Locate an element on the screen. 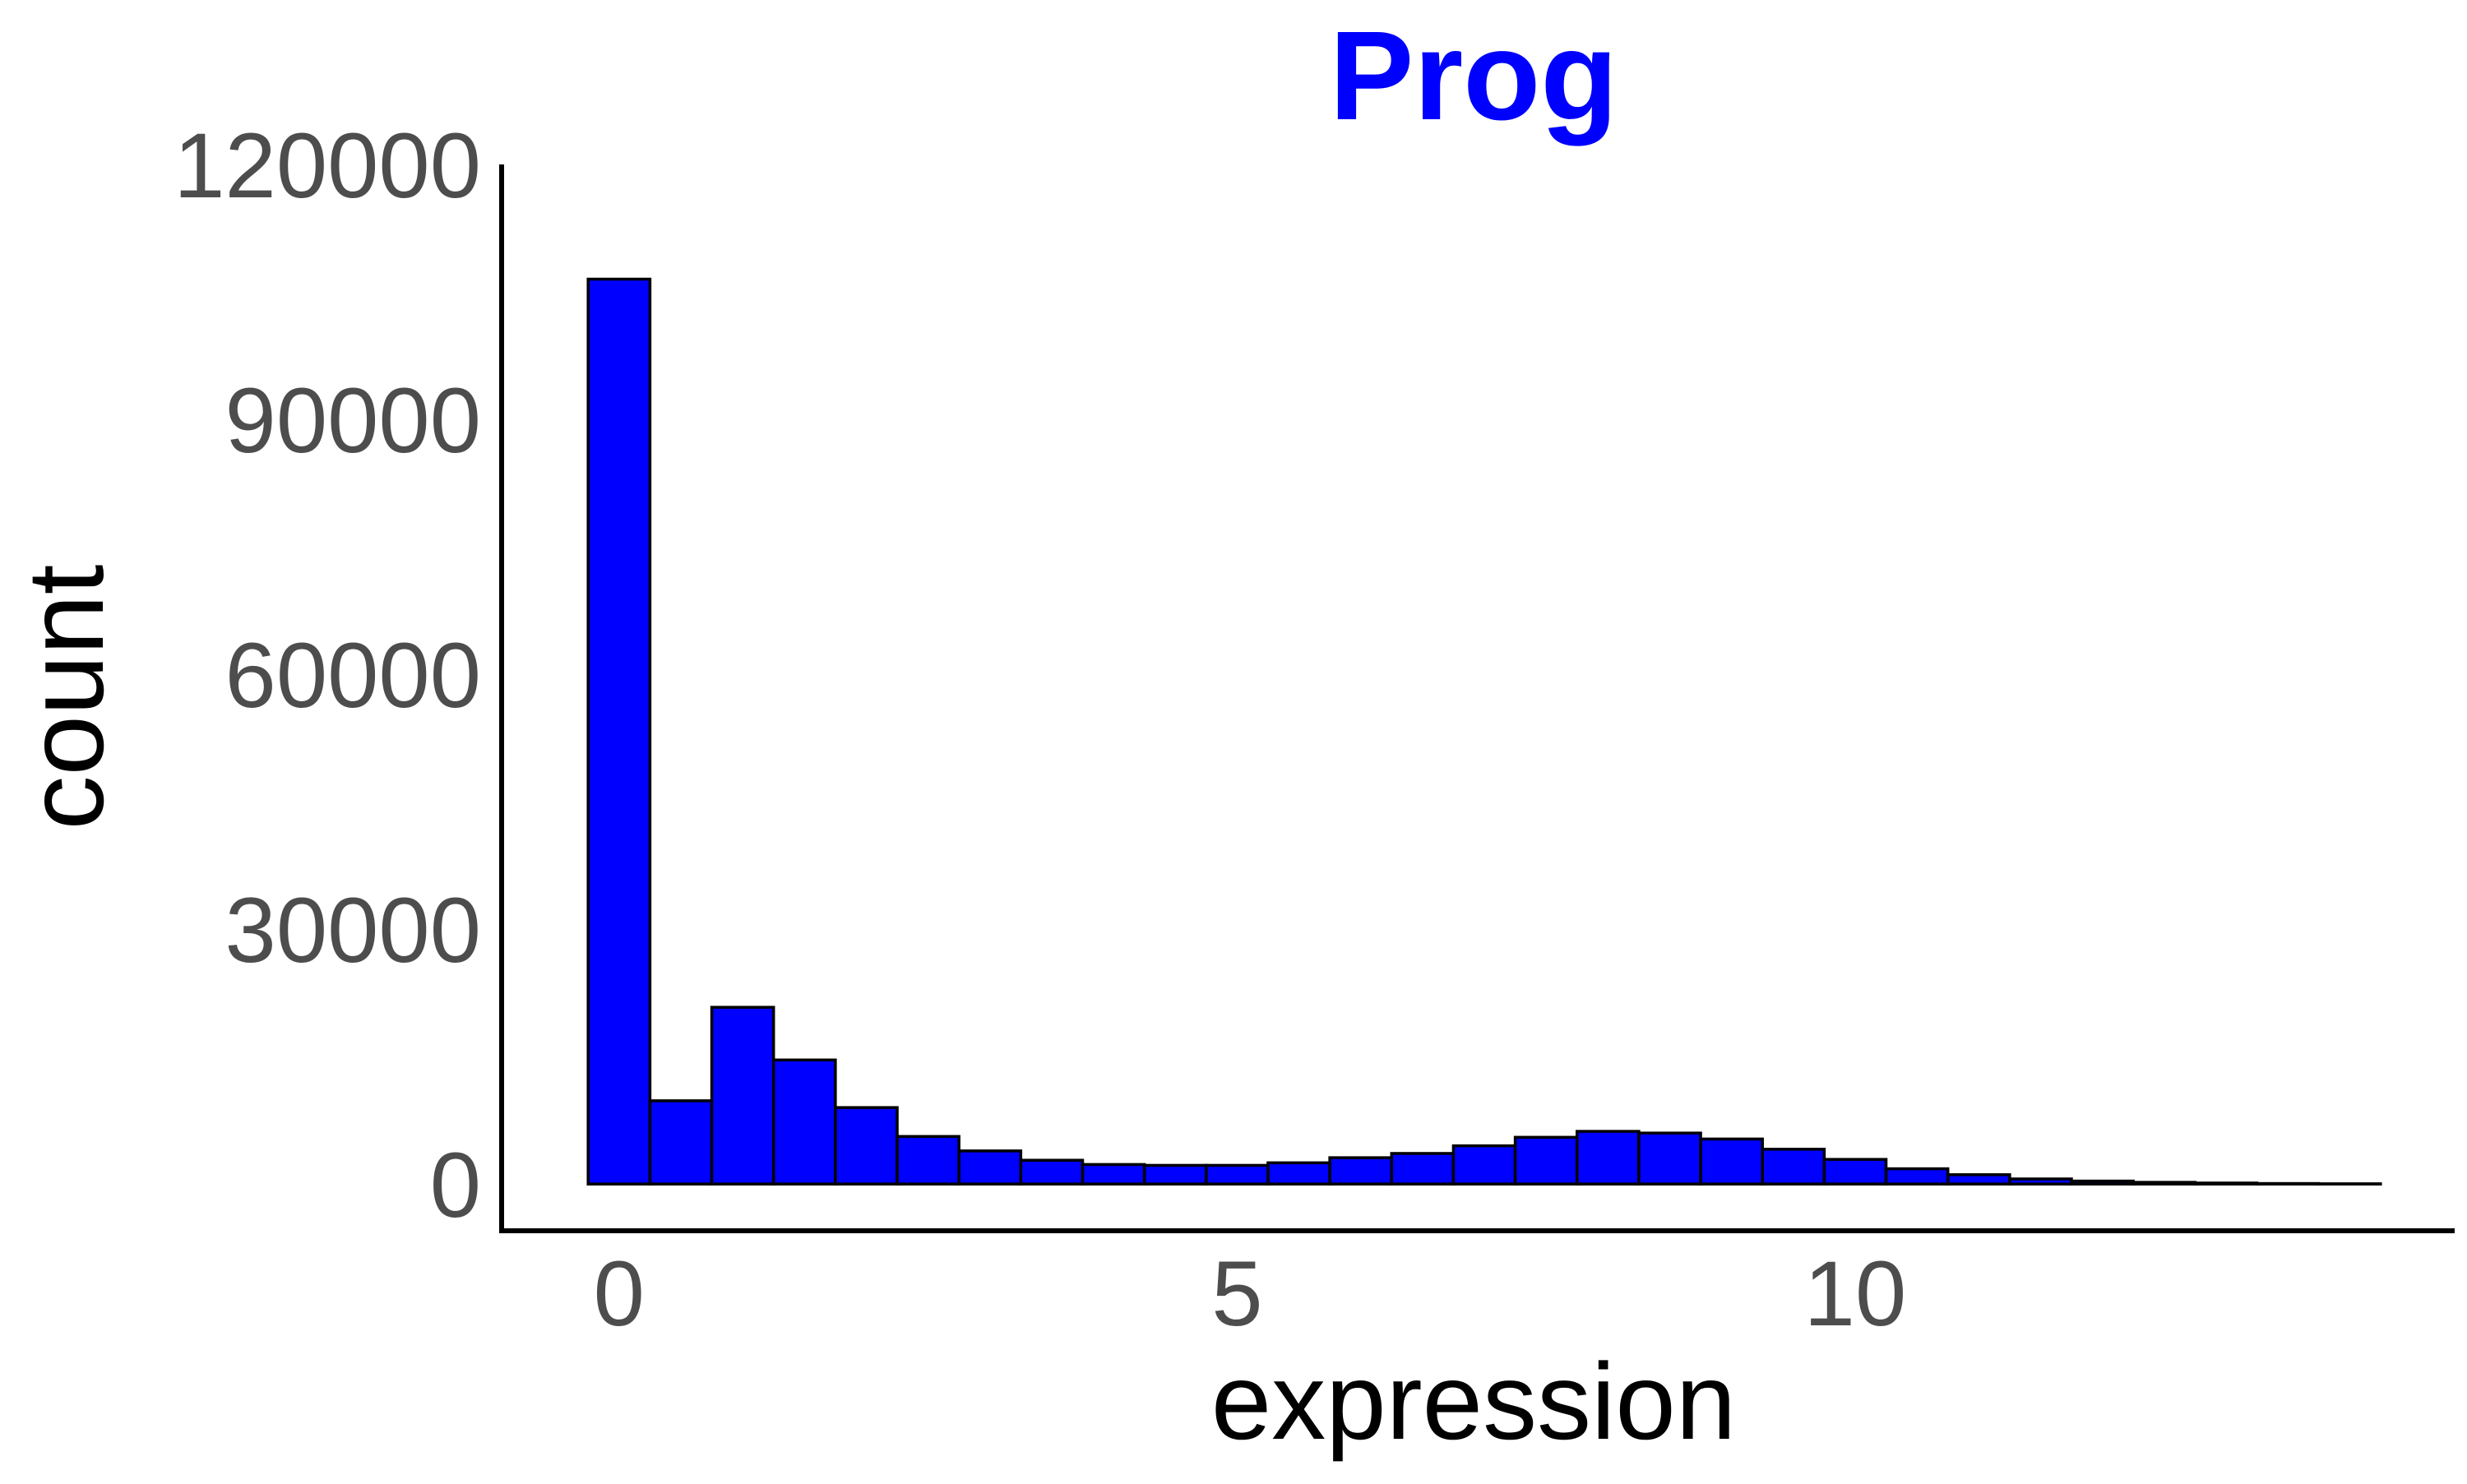 This screenshot has height=1484, width=2467. x-ticks-layer: 0 5 10 is located at coordinates (1250, 1293).